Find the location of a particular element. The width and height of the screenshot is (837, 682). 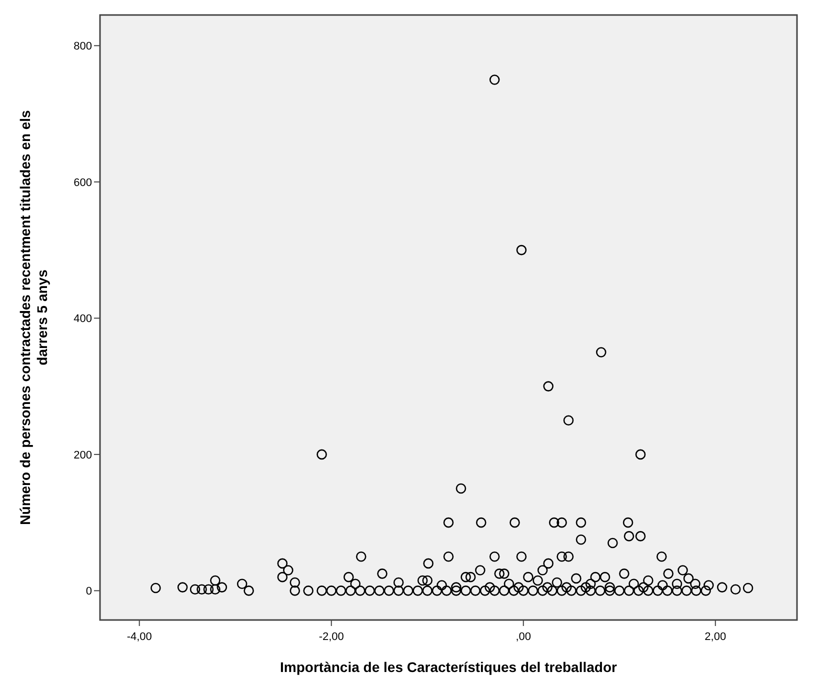

x-tick-label: -4,00 is located at coordinates (139, 637).